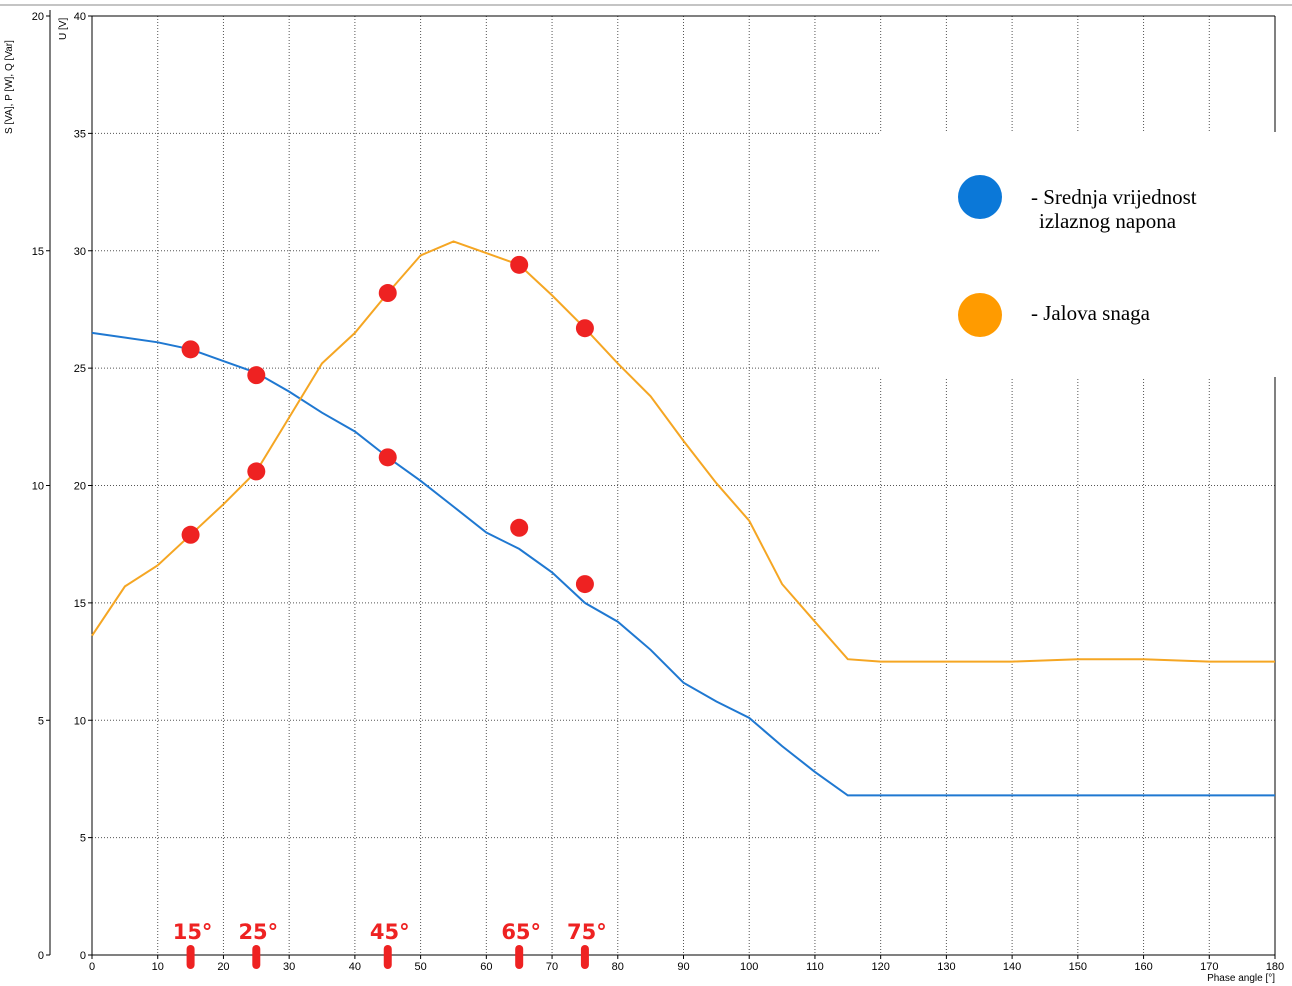 This screenshot has width=1292, height=986. Describe the element at coordinates (486, 967) in the screenshot. I see `x-tick-label: 60` at that location.